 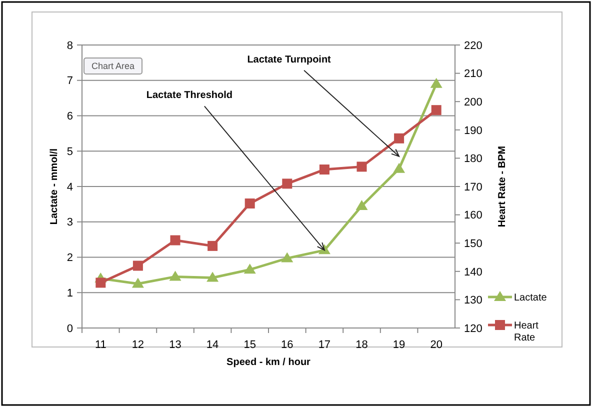 What do you see at coordinates (473, 159) in the screenshot?
I see `y2-tick-label: 180` at bounding box center [473, 159].